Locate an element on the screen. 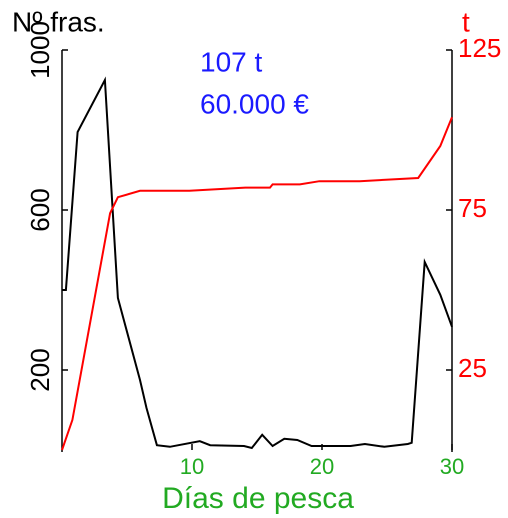 Image resolution: width=508 pixels, height=518 pixels. x-tick-label: 20 is located at coordinates (322, 466).